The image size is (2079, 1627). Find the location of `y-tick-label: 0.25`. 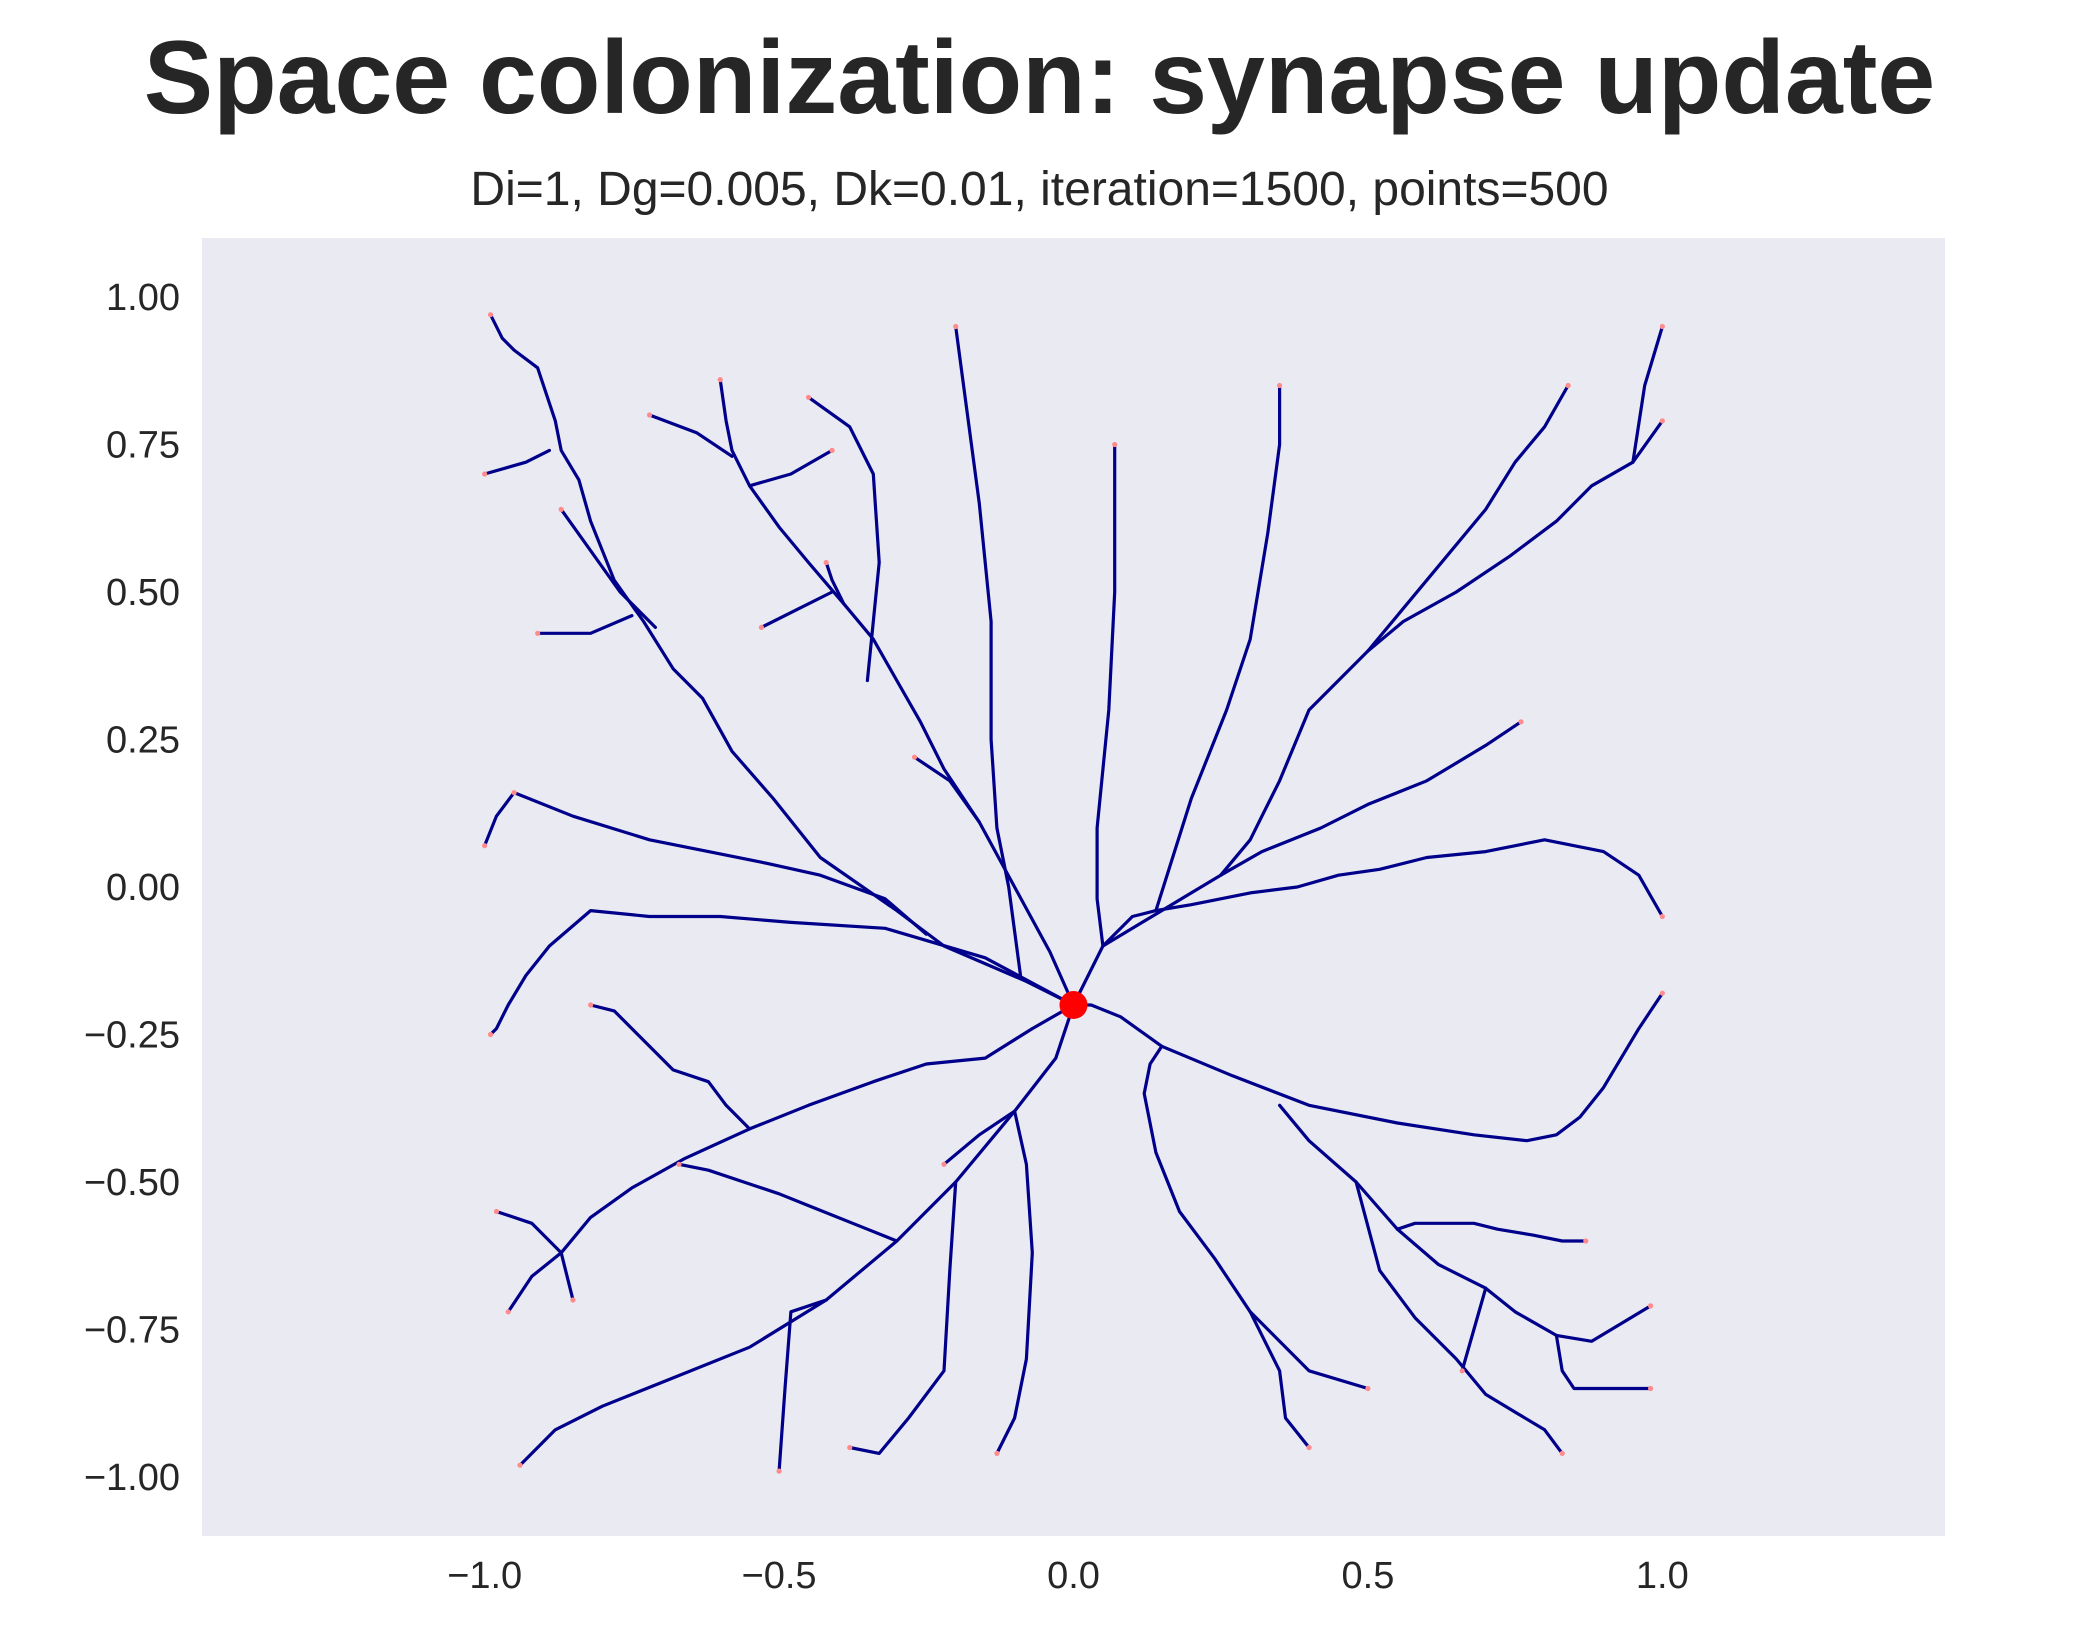

y-tick-label: 0.25 is located at coordinates (143, 741).